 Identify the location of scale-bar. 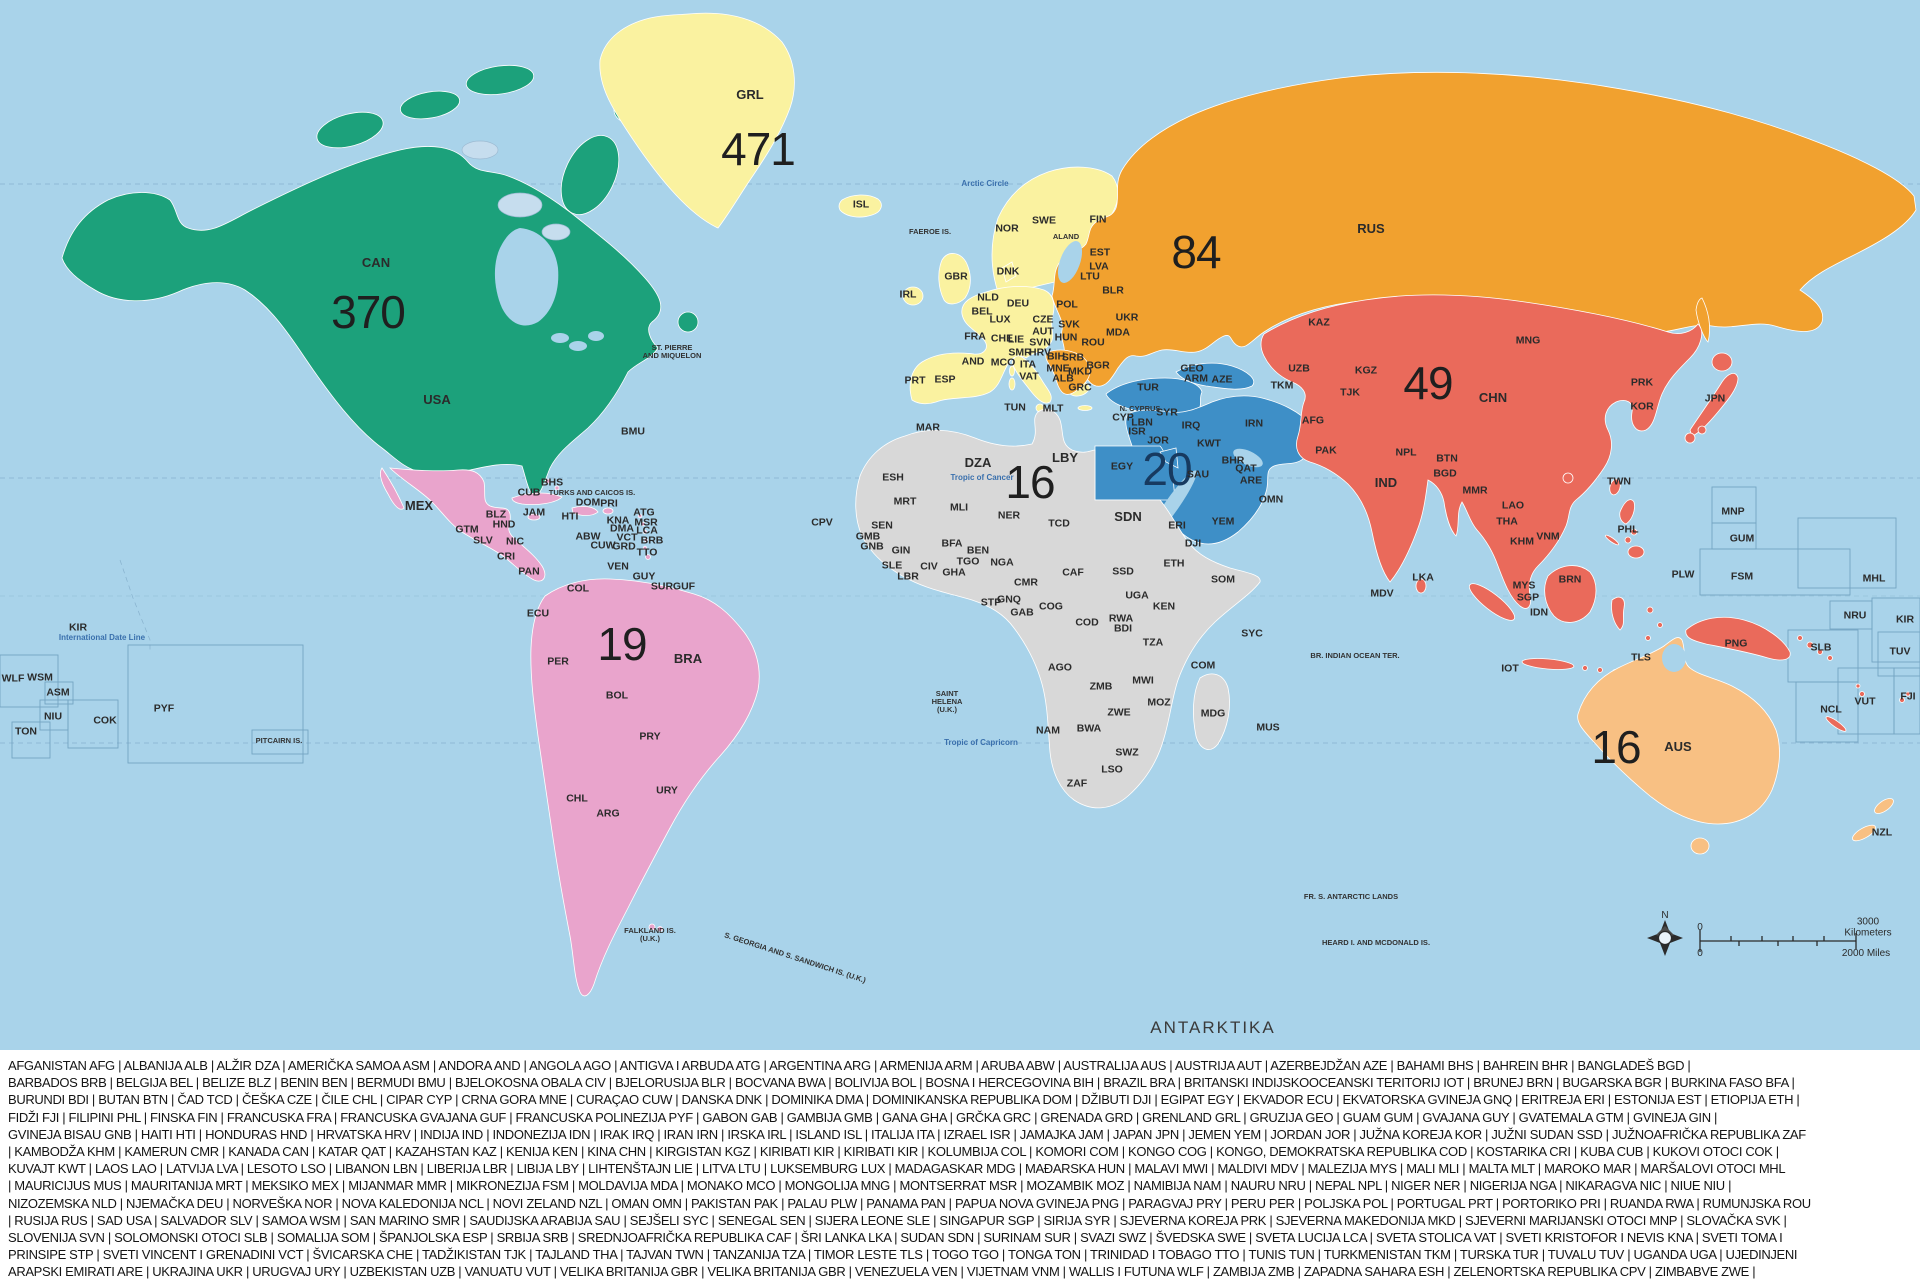
(1778, 941).